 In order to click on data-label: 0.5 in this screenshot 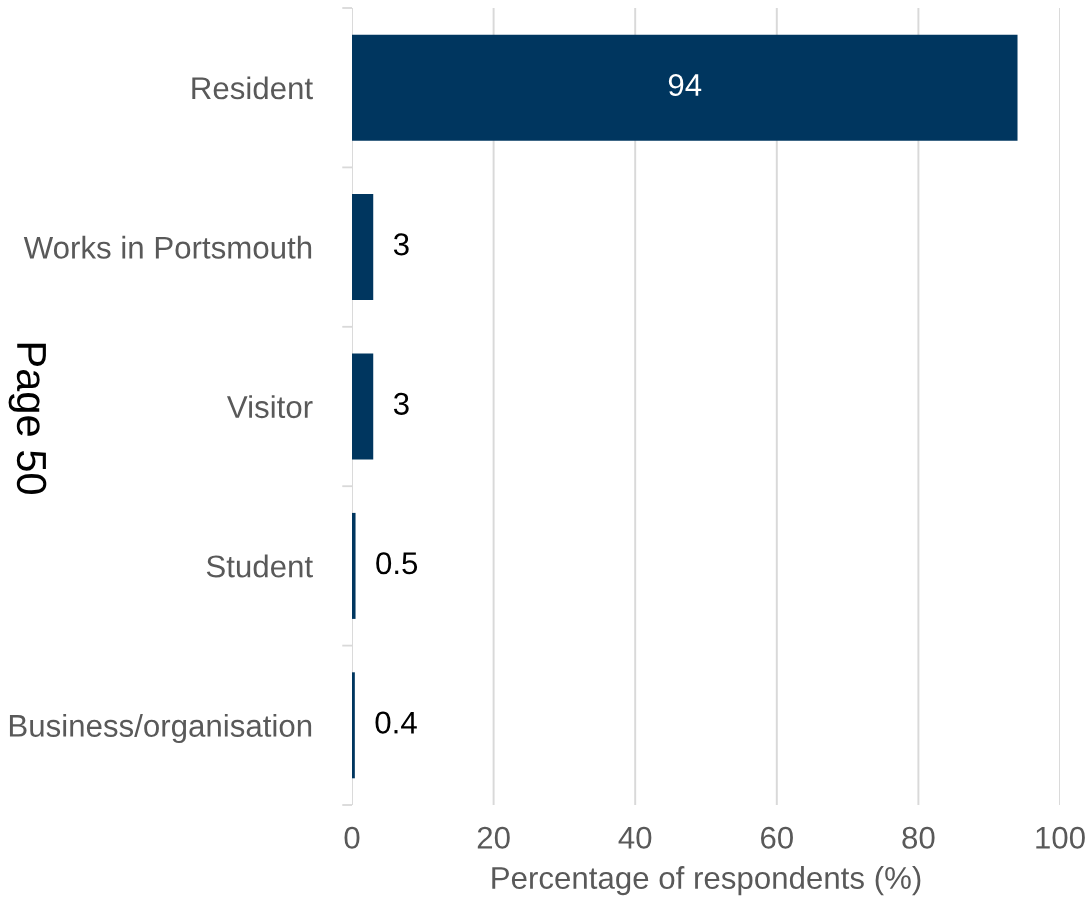, I will do `click(397, 563)`.